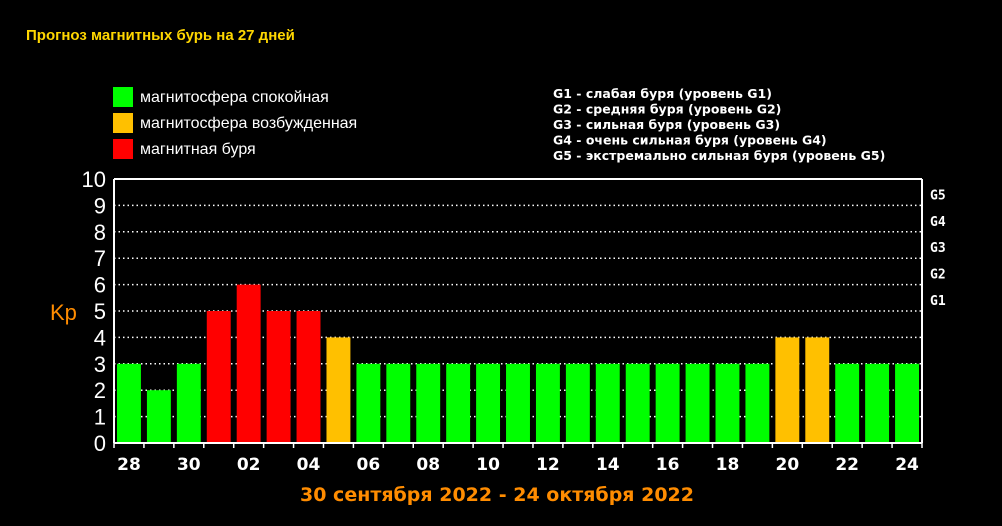  I want to click on legend-label-1: магнитосфера возбужденная, so click(248, 123).